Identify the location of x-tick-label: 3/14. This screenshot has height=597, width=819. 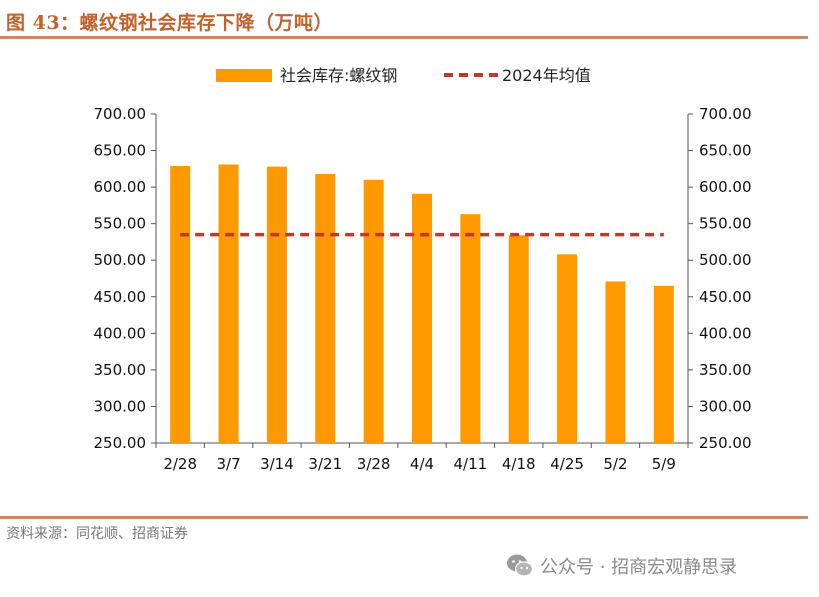
(277, 464).